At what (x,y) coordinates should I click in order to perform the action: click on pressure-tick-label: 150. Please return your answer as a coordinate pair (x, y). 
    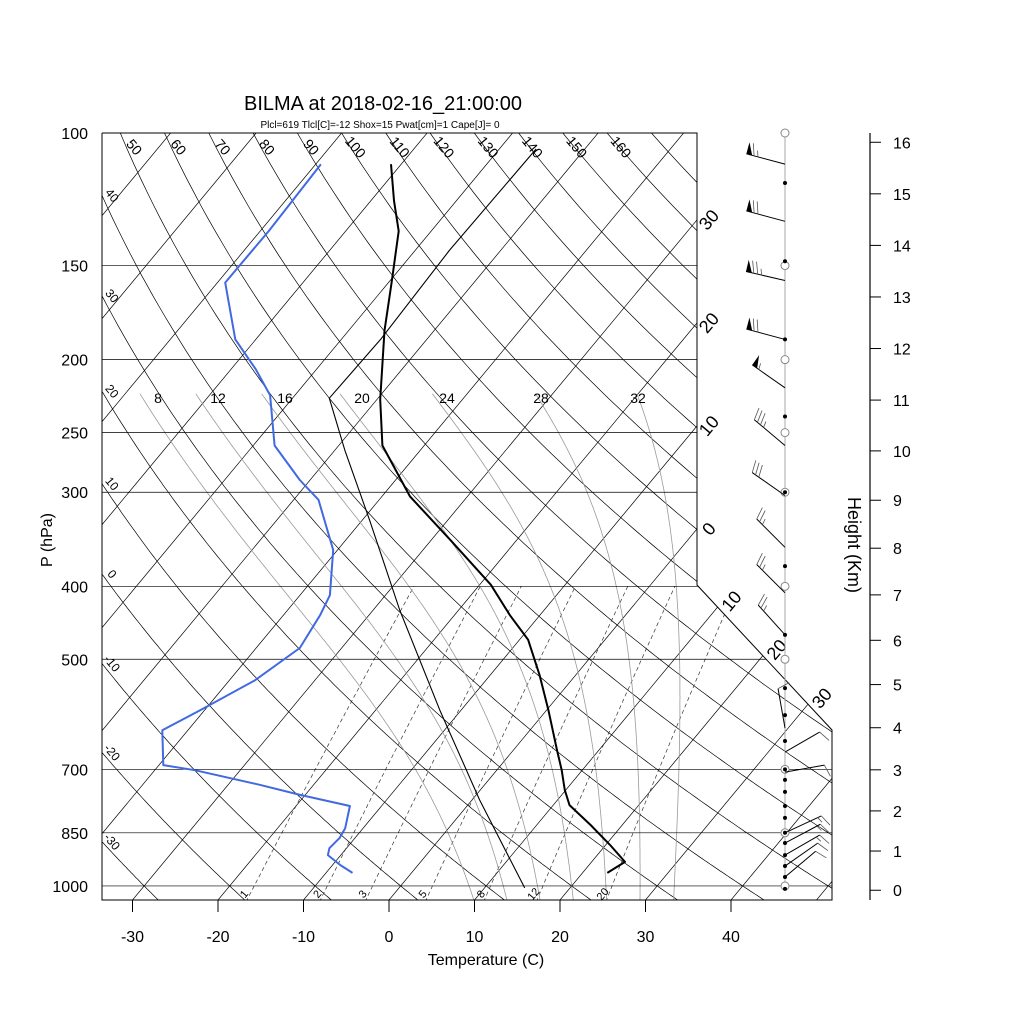
    Looking at the image, I should click on (74, 267).